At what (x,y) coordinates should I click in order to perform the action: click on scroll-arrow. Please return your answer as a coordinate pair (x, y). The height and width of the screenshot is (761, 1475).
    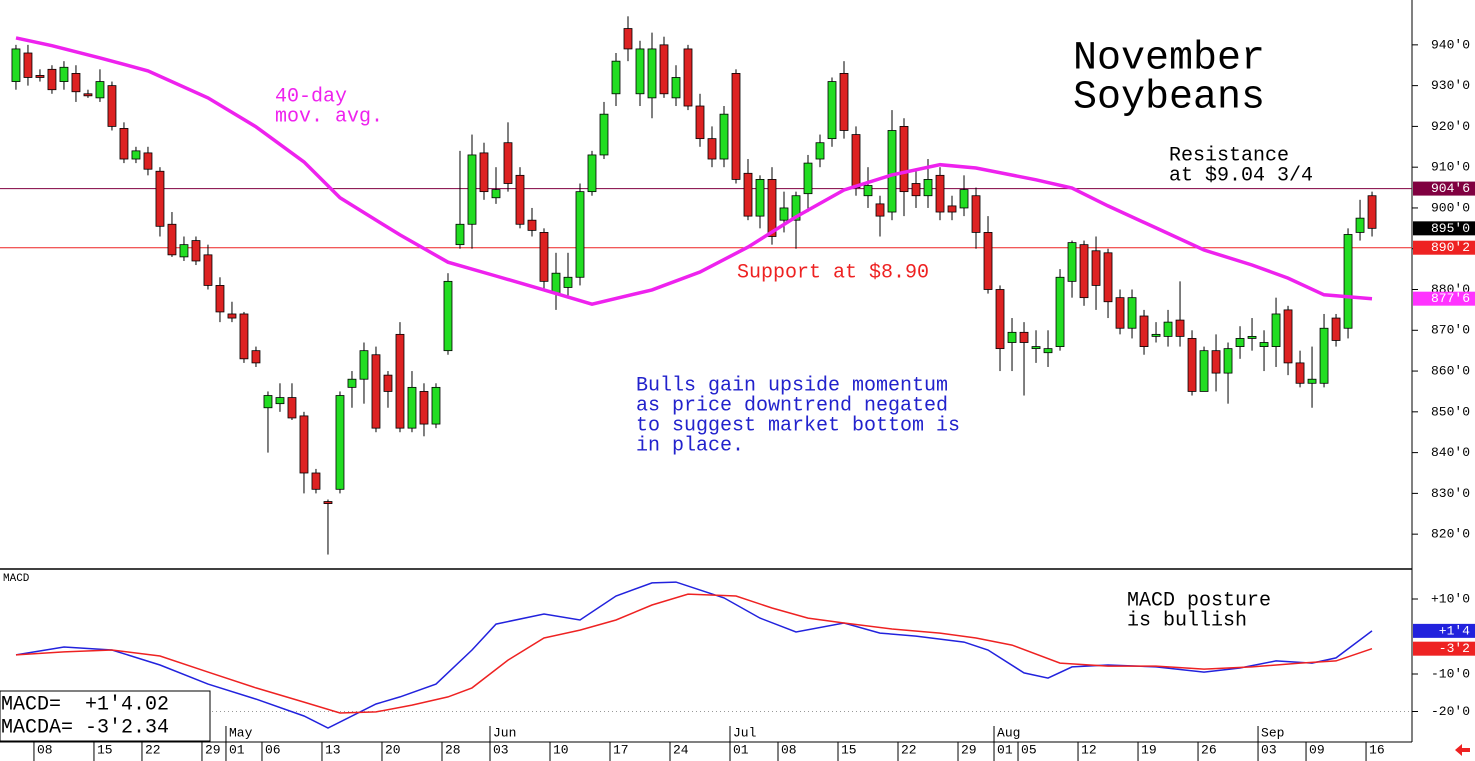
    Looking at the image, I should click on (1462, 750).